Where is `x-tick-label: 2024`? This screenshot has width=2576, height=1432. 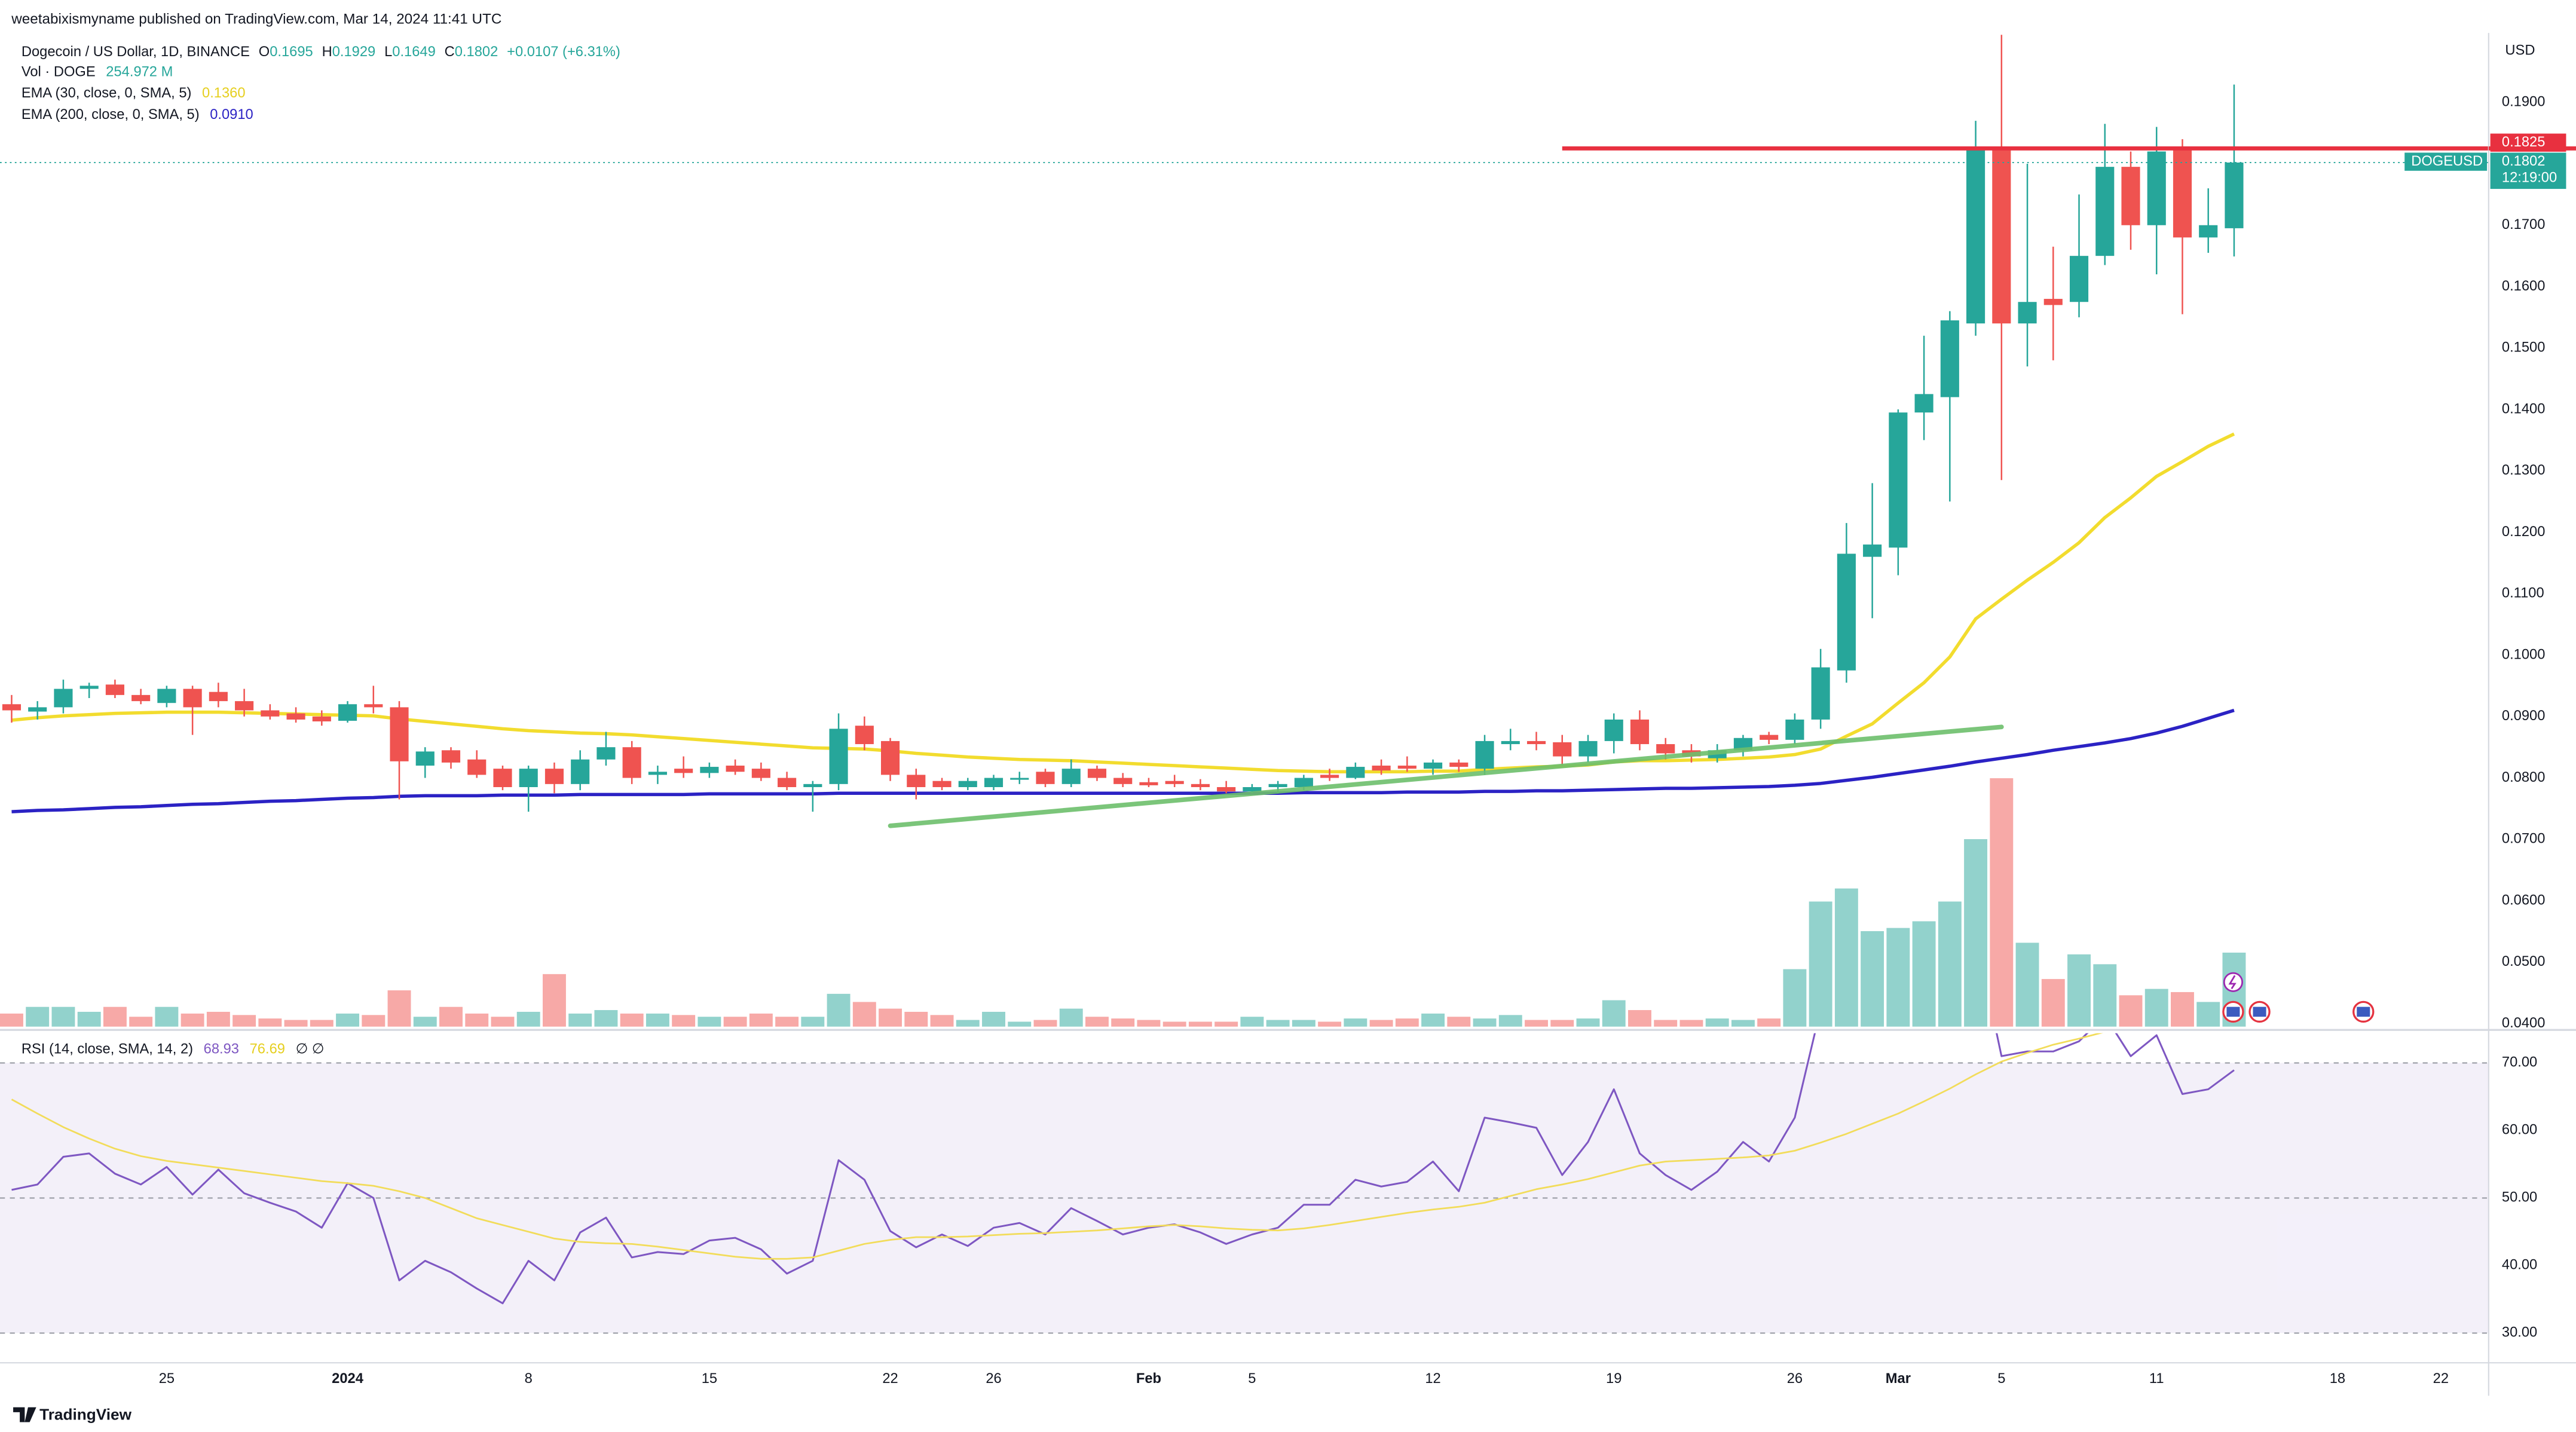 x-tick-label: 2024 is located at coordinates (348, 1379).